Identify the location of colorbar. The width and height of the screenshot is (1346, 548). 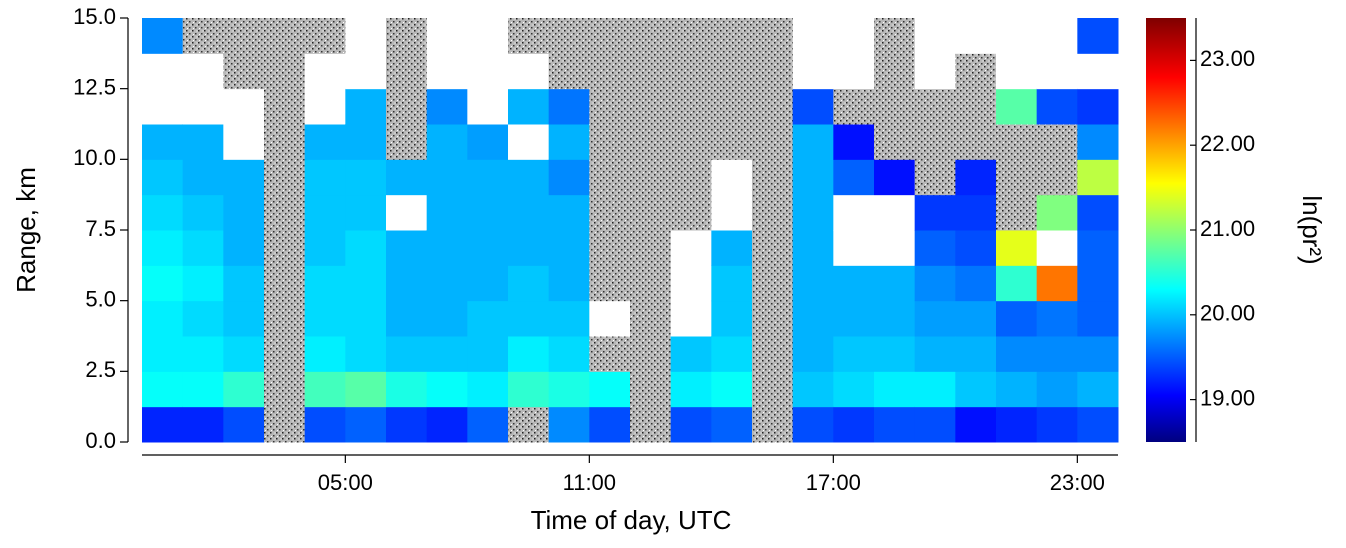
(1166, 230).